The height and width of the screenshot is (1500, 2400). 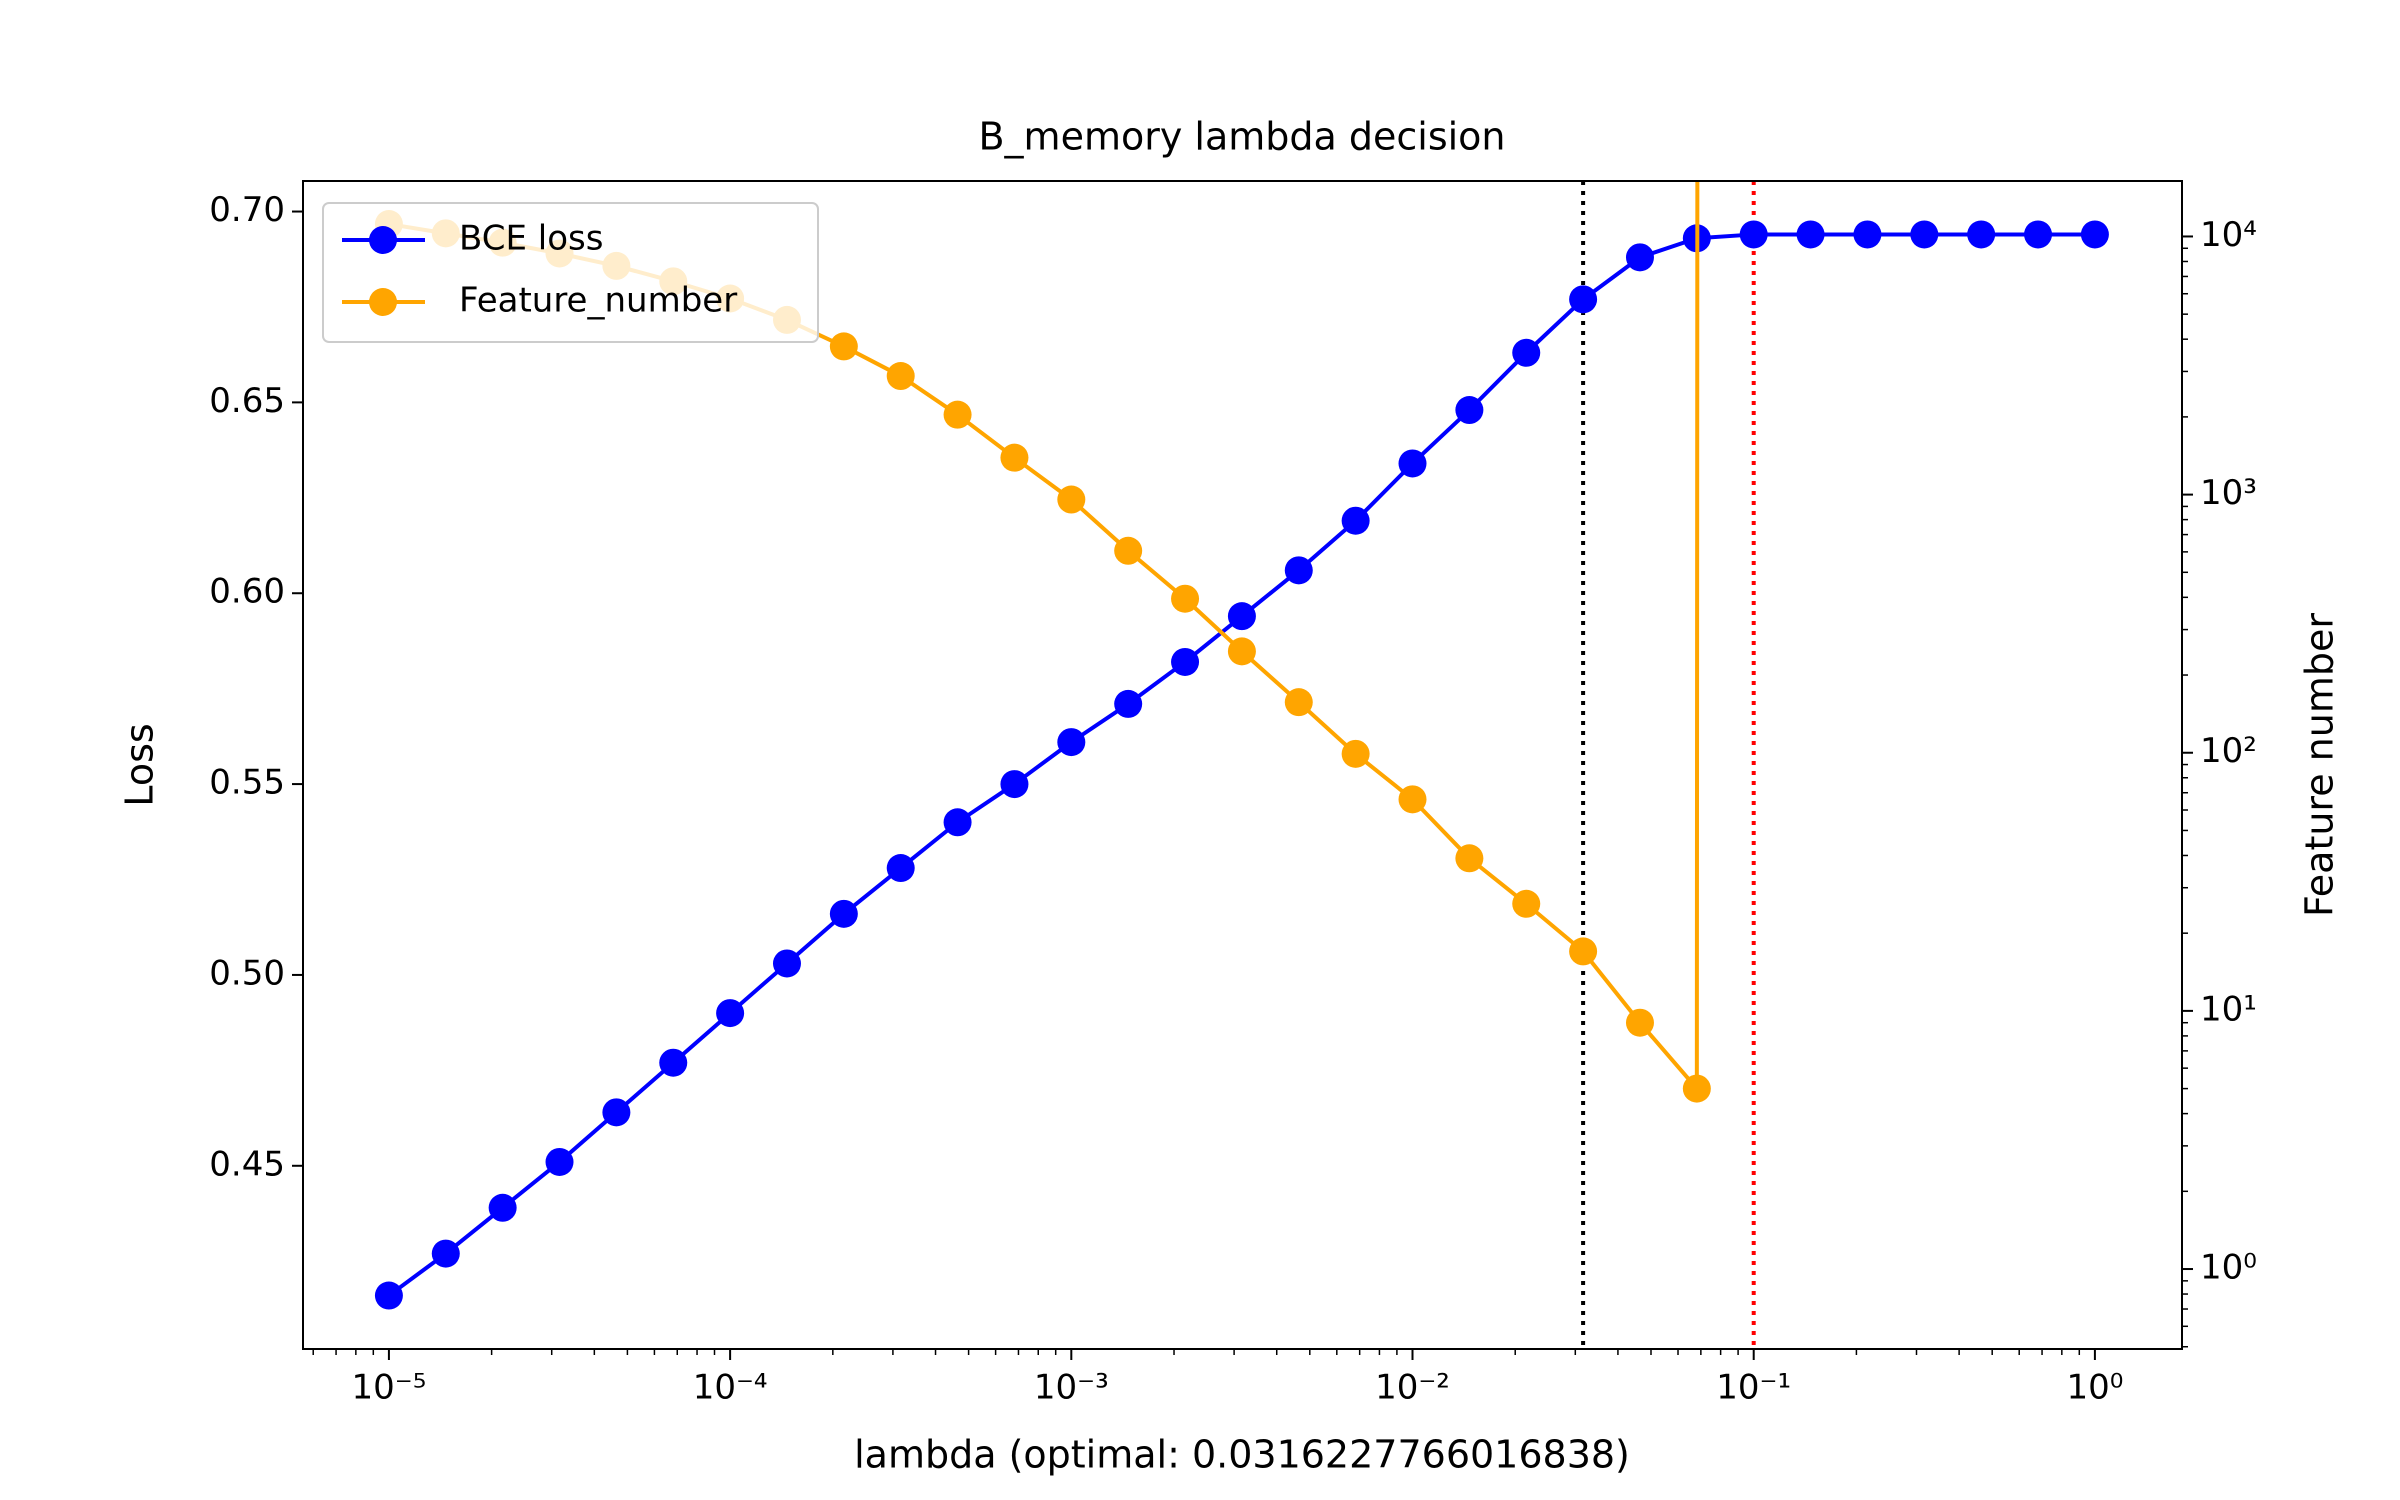 I want to click on y2-tick-label: 10¹, so click(x=2228, y=1009).